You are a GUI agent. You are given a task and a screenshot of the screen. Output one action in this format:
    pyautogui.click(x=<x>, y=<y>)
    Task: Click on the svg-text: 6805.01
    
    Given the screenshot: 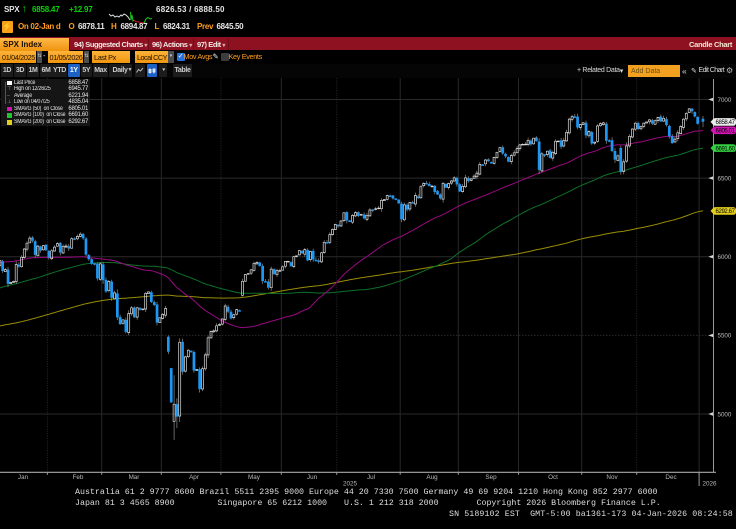 What is the action you would take?
    pyautogui.click(x=726, y=132)
    